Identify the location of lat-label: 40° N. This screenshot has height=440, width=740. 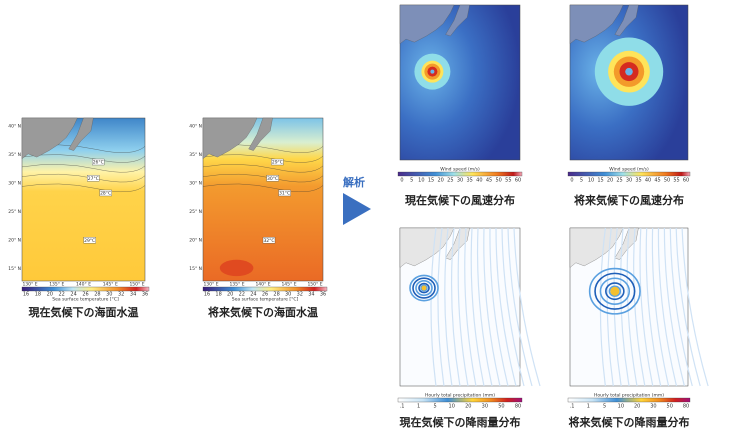
(195, 127).